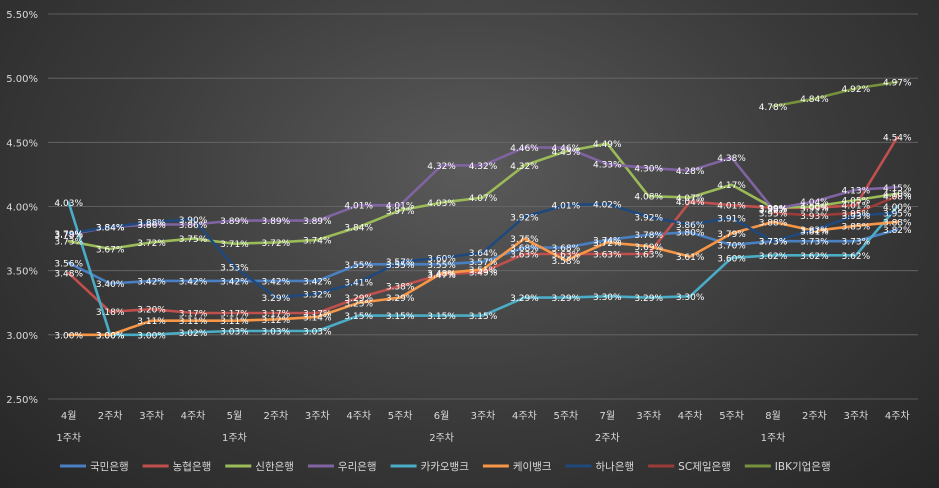  What do you see at coordinates (814, 231) in the screenshot?
I see `data-label: 3.82%` at bounding box center [814, 231].